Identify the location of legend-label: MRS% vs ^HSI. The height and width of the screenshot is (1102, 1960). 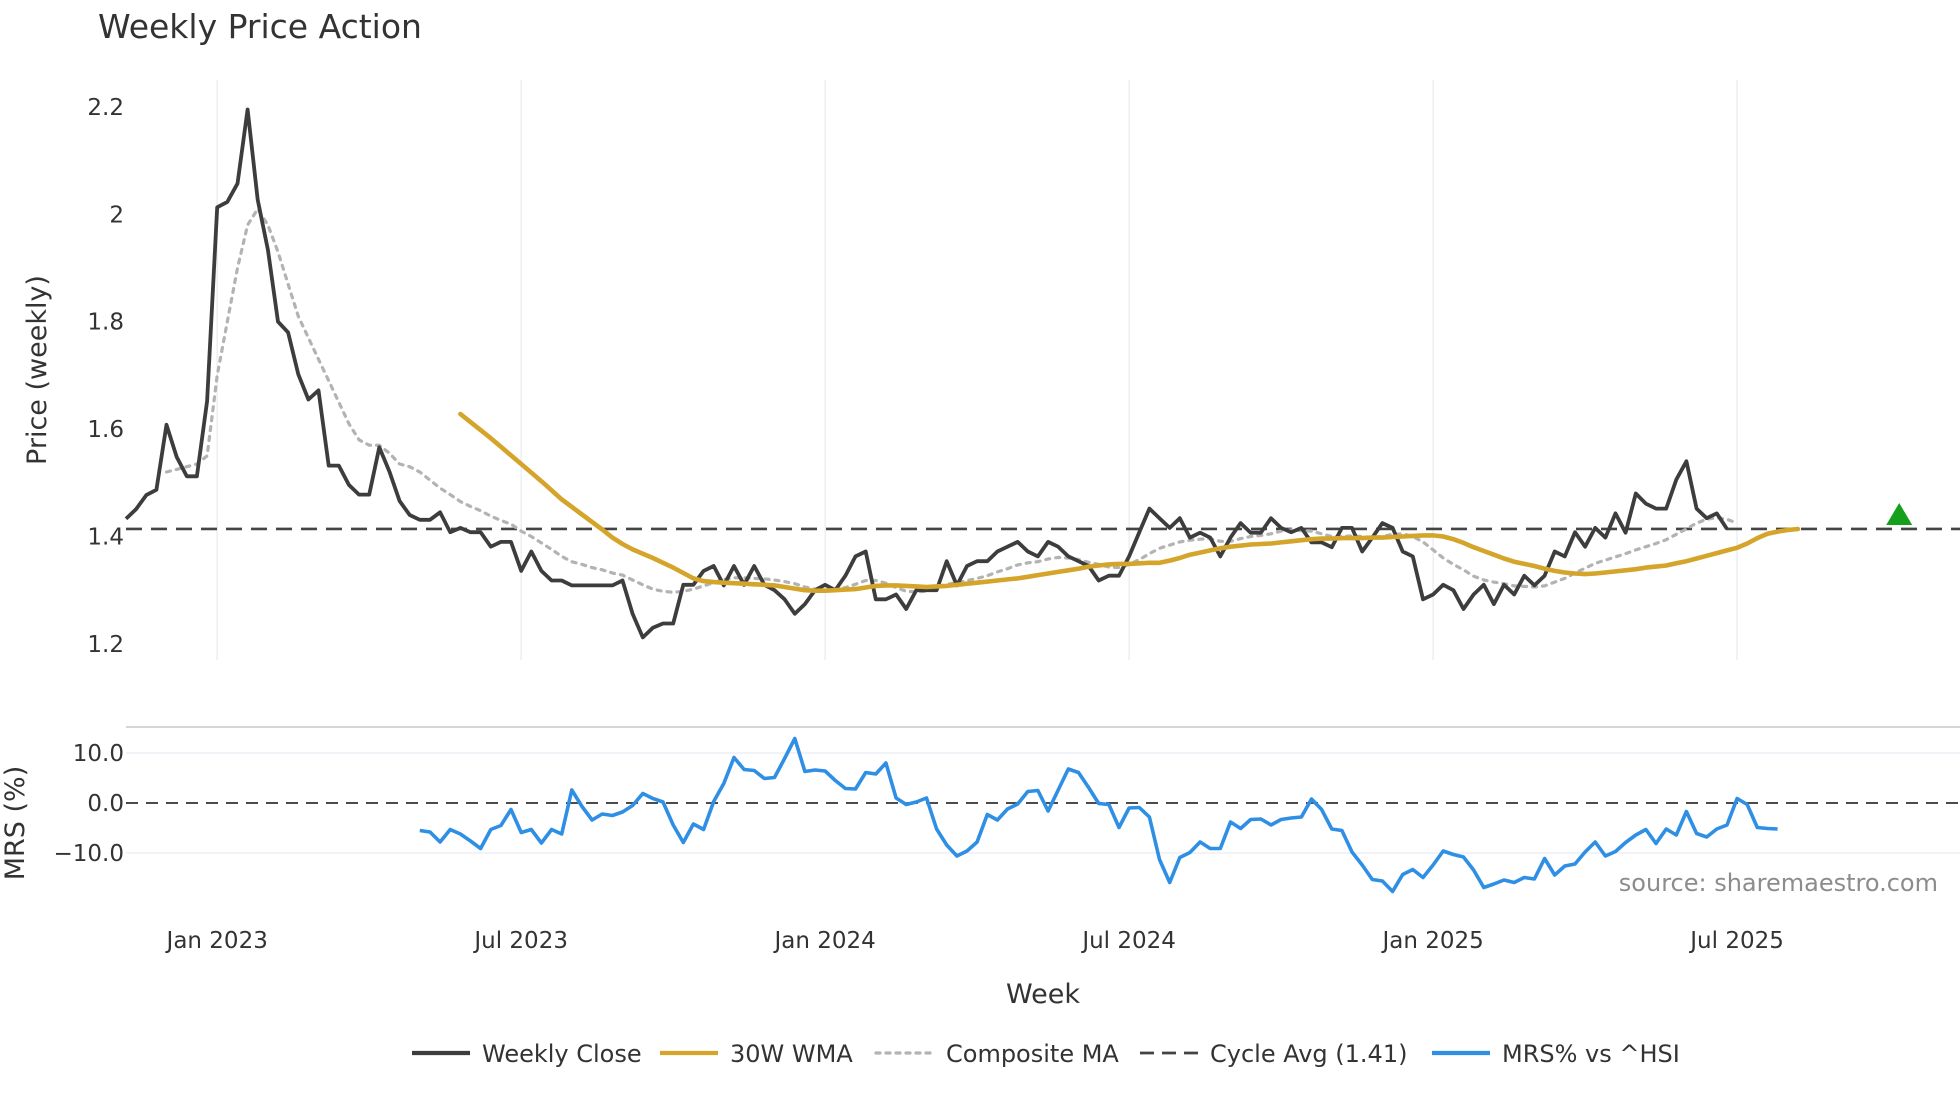
(1591, 1054).